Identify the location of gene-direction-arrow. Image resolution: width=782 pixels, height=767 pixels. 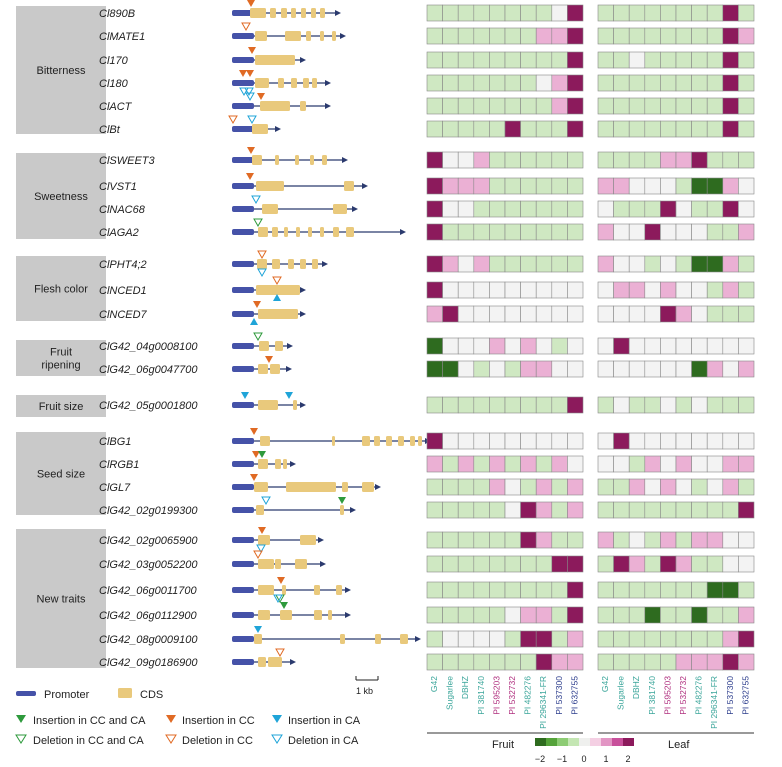
(355, 209).